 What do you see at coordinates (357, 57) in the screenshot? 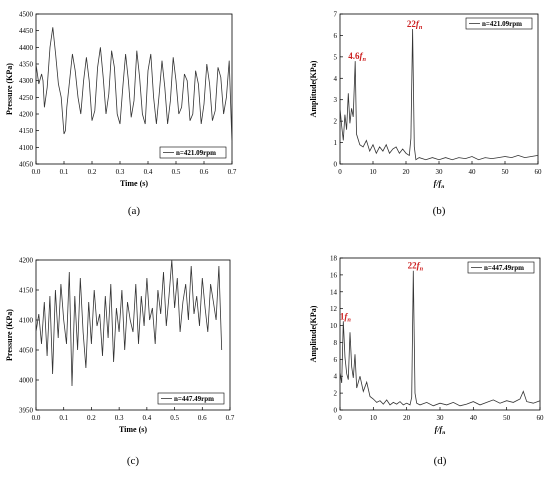
I see `peak-annotation: 4.6fn` at bounding box center [357, 57].